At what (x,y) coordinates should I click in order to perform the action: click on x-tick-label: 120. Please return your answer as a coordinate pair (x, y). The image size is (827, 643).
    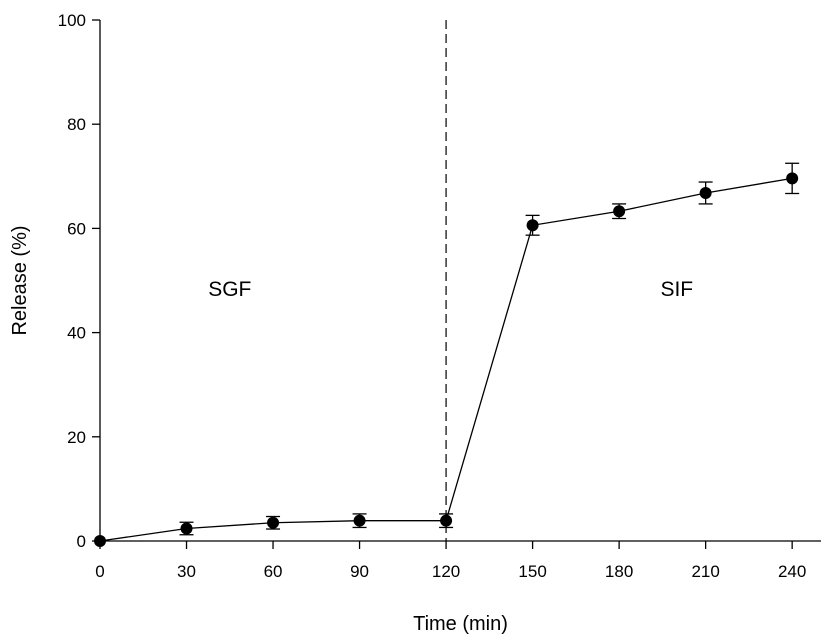
    Looking at the image, I should click on (446, 571).